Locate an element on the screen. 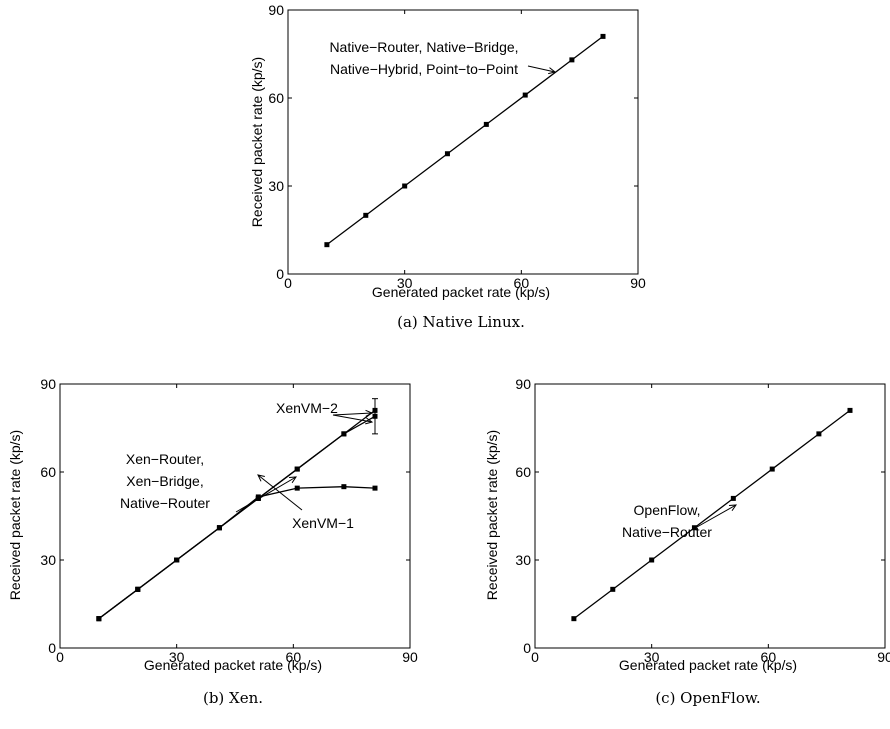 The width and height of the screenshot is (890, 729). figure-caption: (a) Native Linux. is located at coordinates (461, 322).